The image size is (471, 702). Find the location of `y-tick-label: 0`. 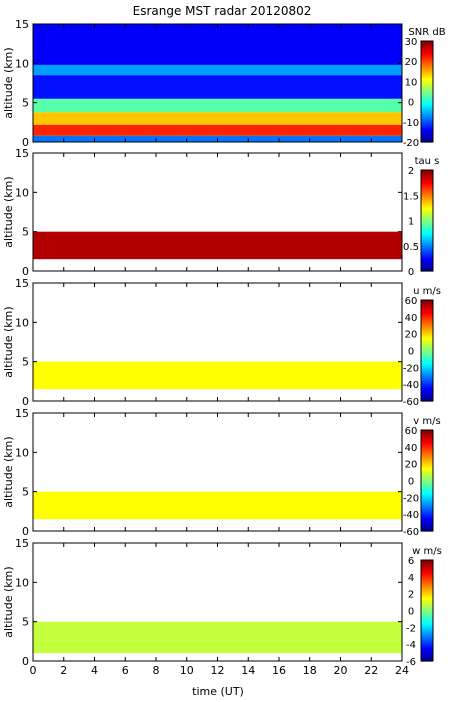

y-tick-label: 0 is located at coordinates (25, 142).